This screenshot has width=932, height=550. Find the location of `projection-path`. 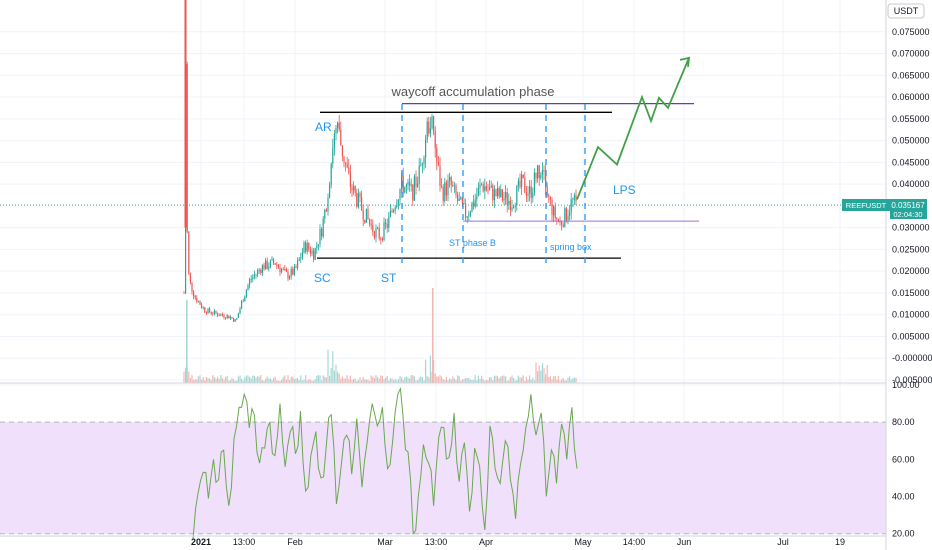

projection-path is located at coordinates (633, 128).